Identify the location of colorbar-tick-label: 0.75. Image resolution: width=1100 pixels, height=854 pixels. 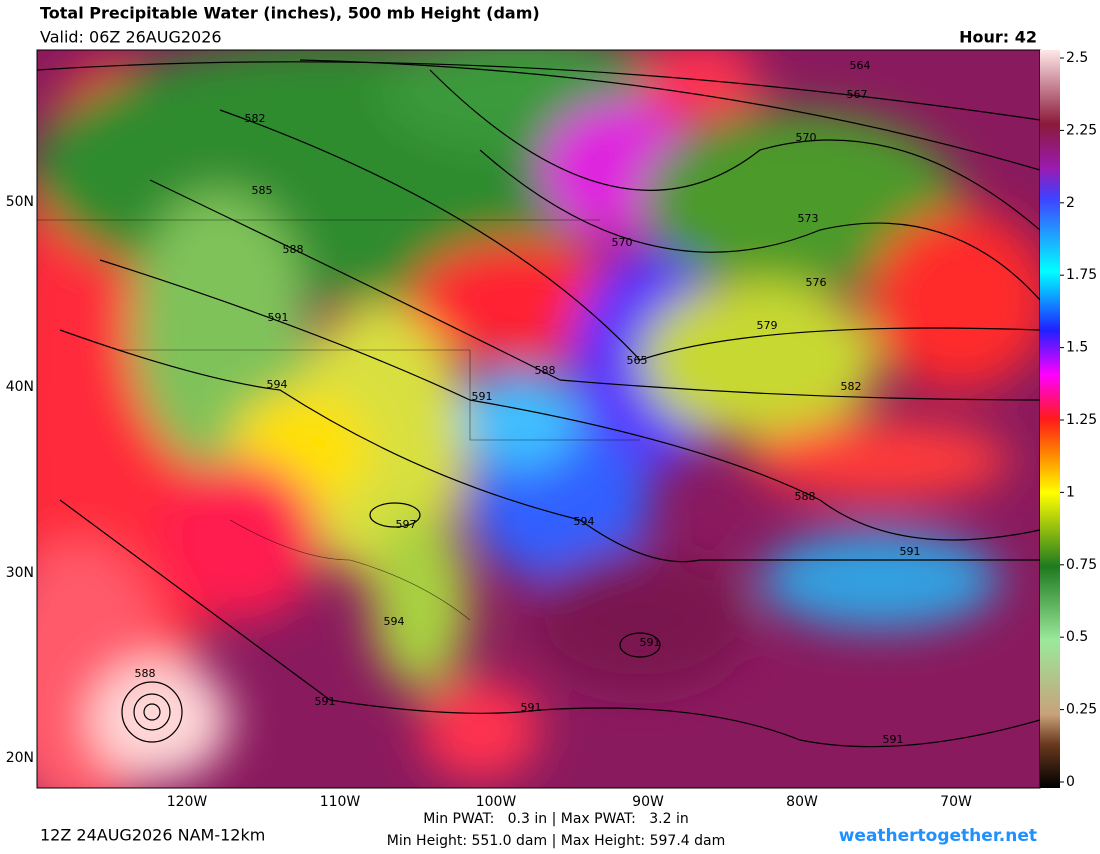
(1081, 565).